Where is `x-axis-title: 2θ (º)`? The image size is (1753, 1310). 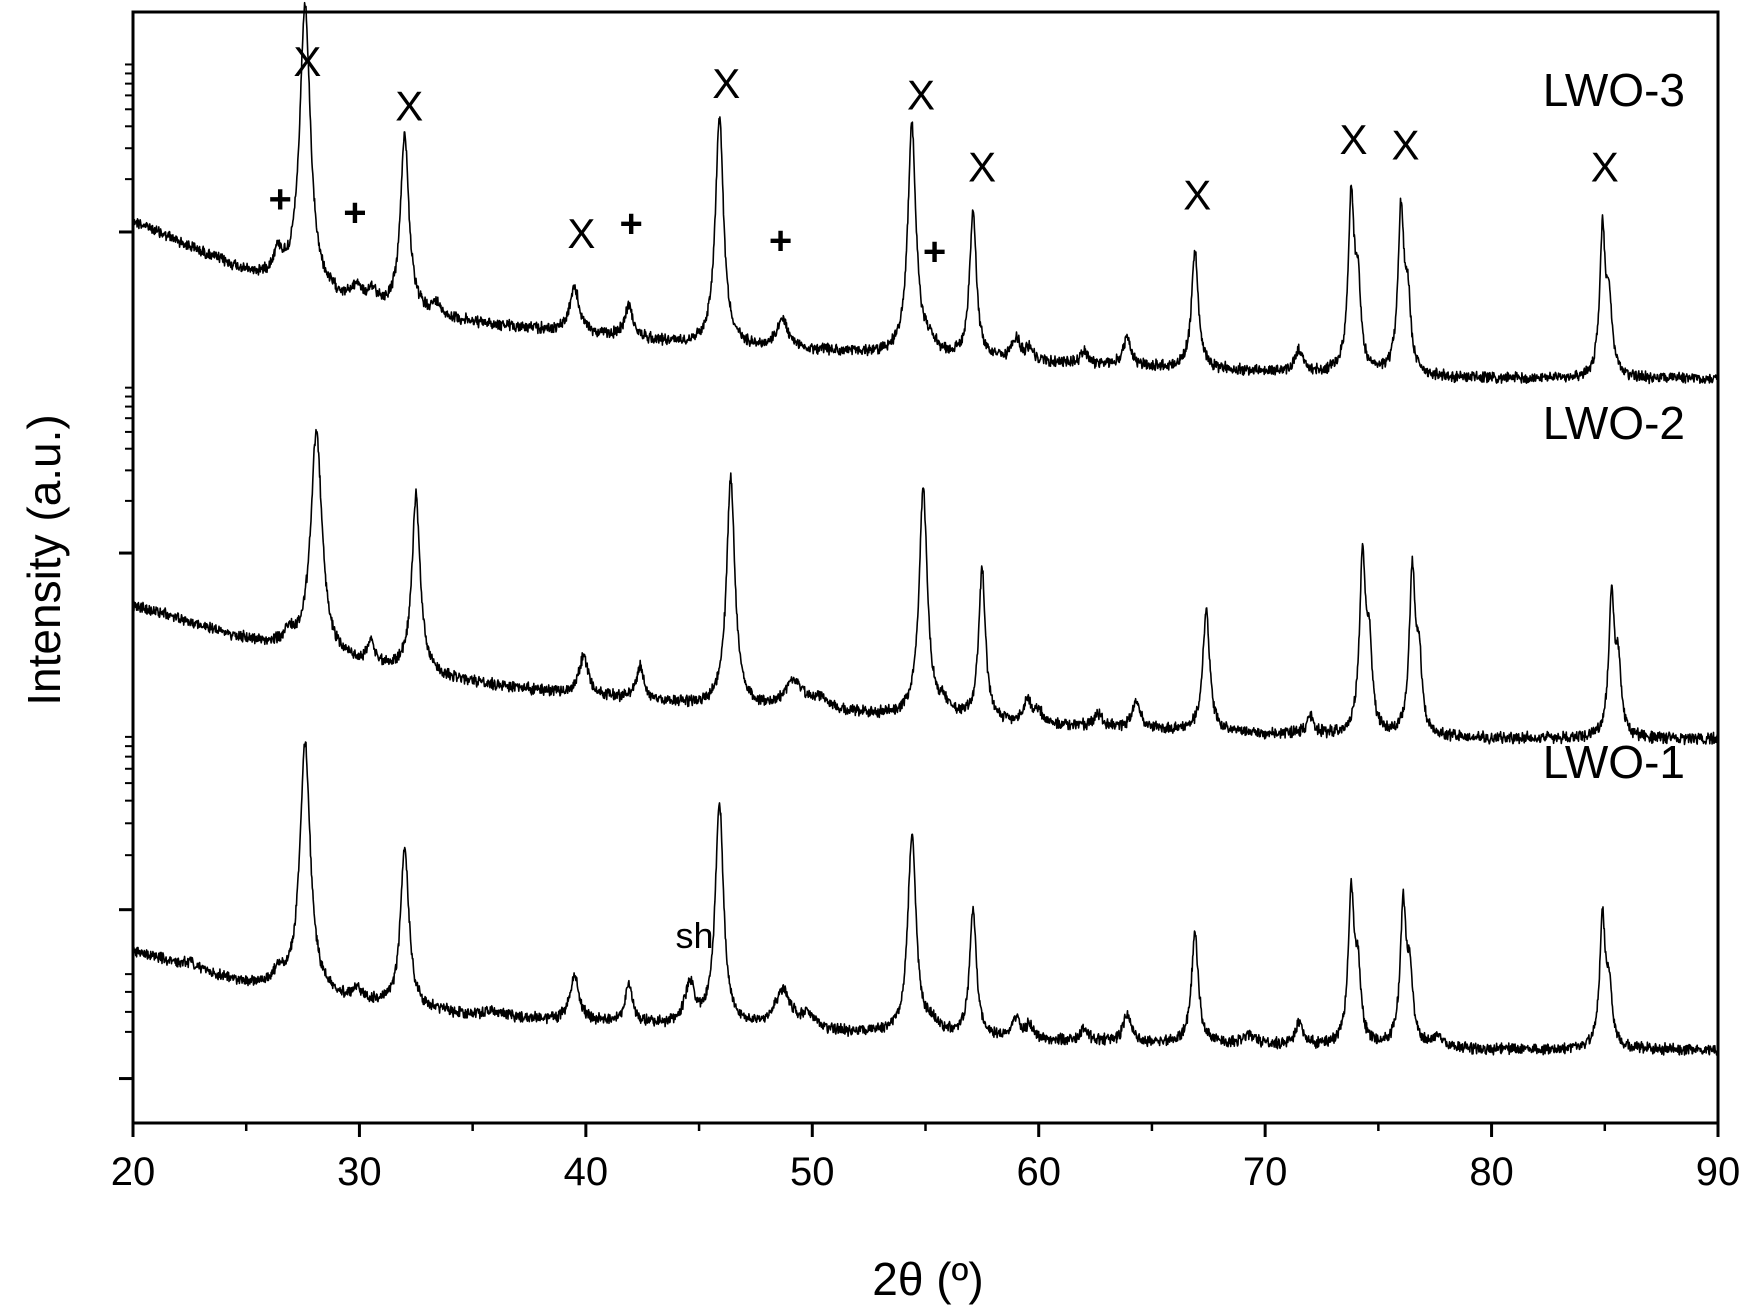
x-axis-title: 2θ (º) is located at coordinates (927, 1279).